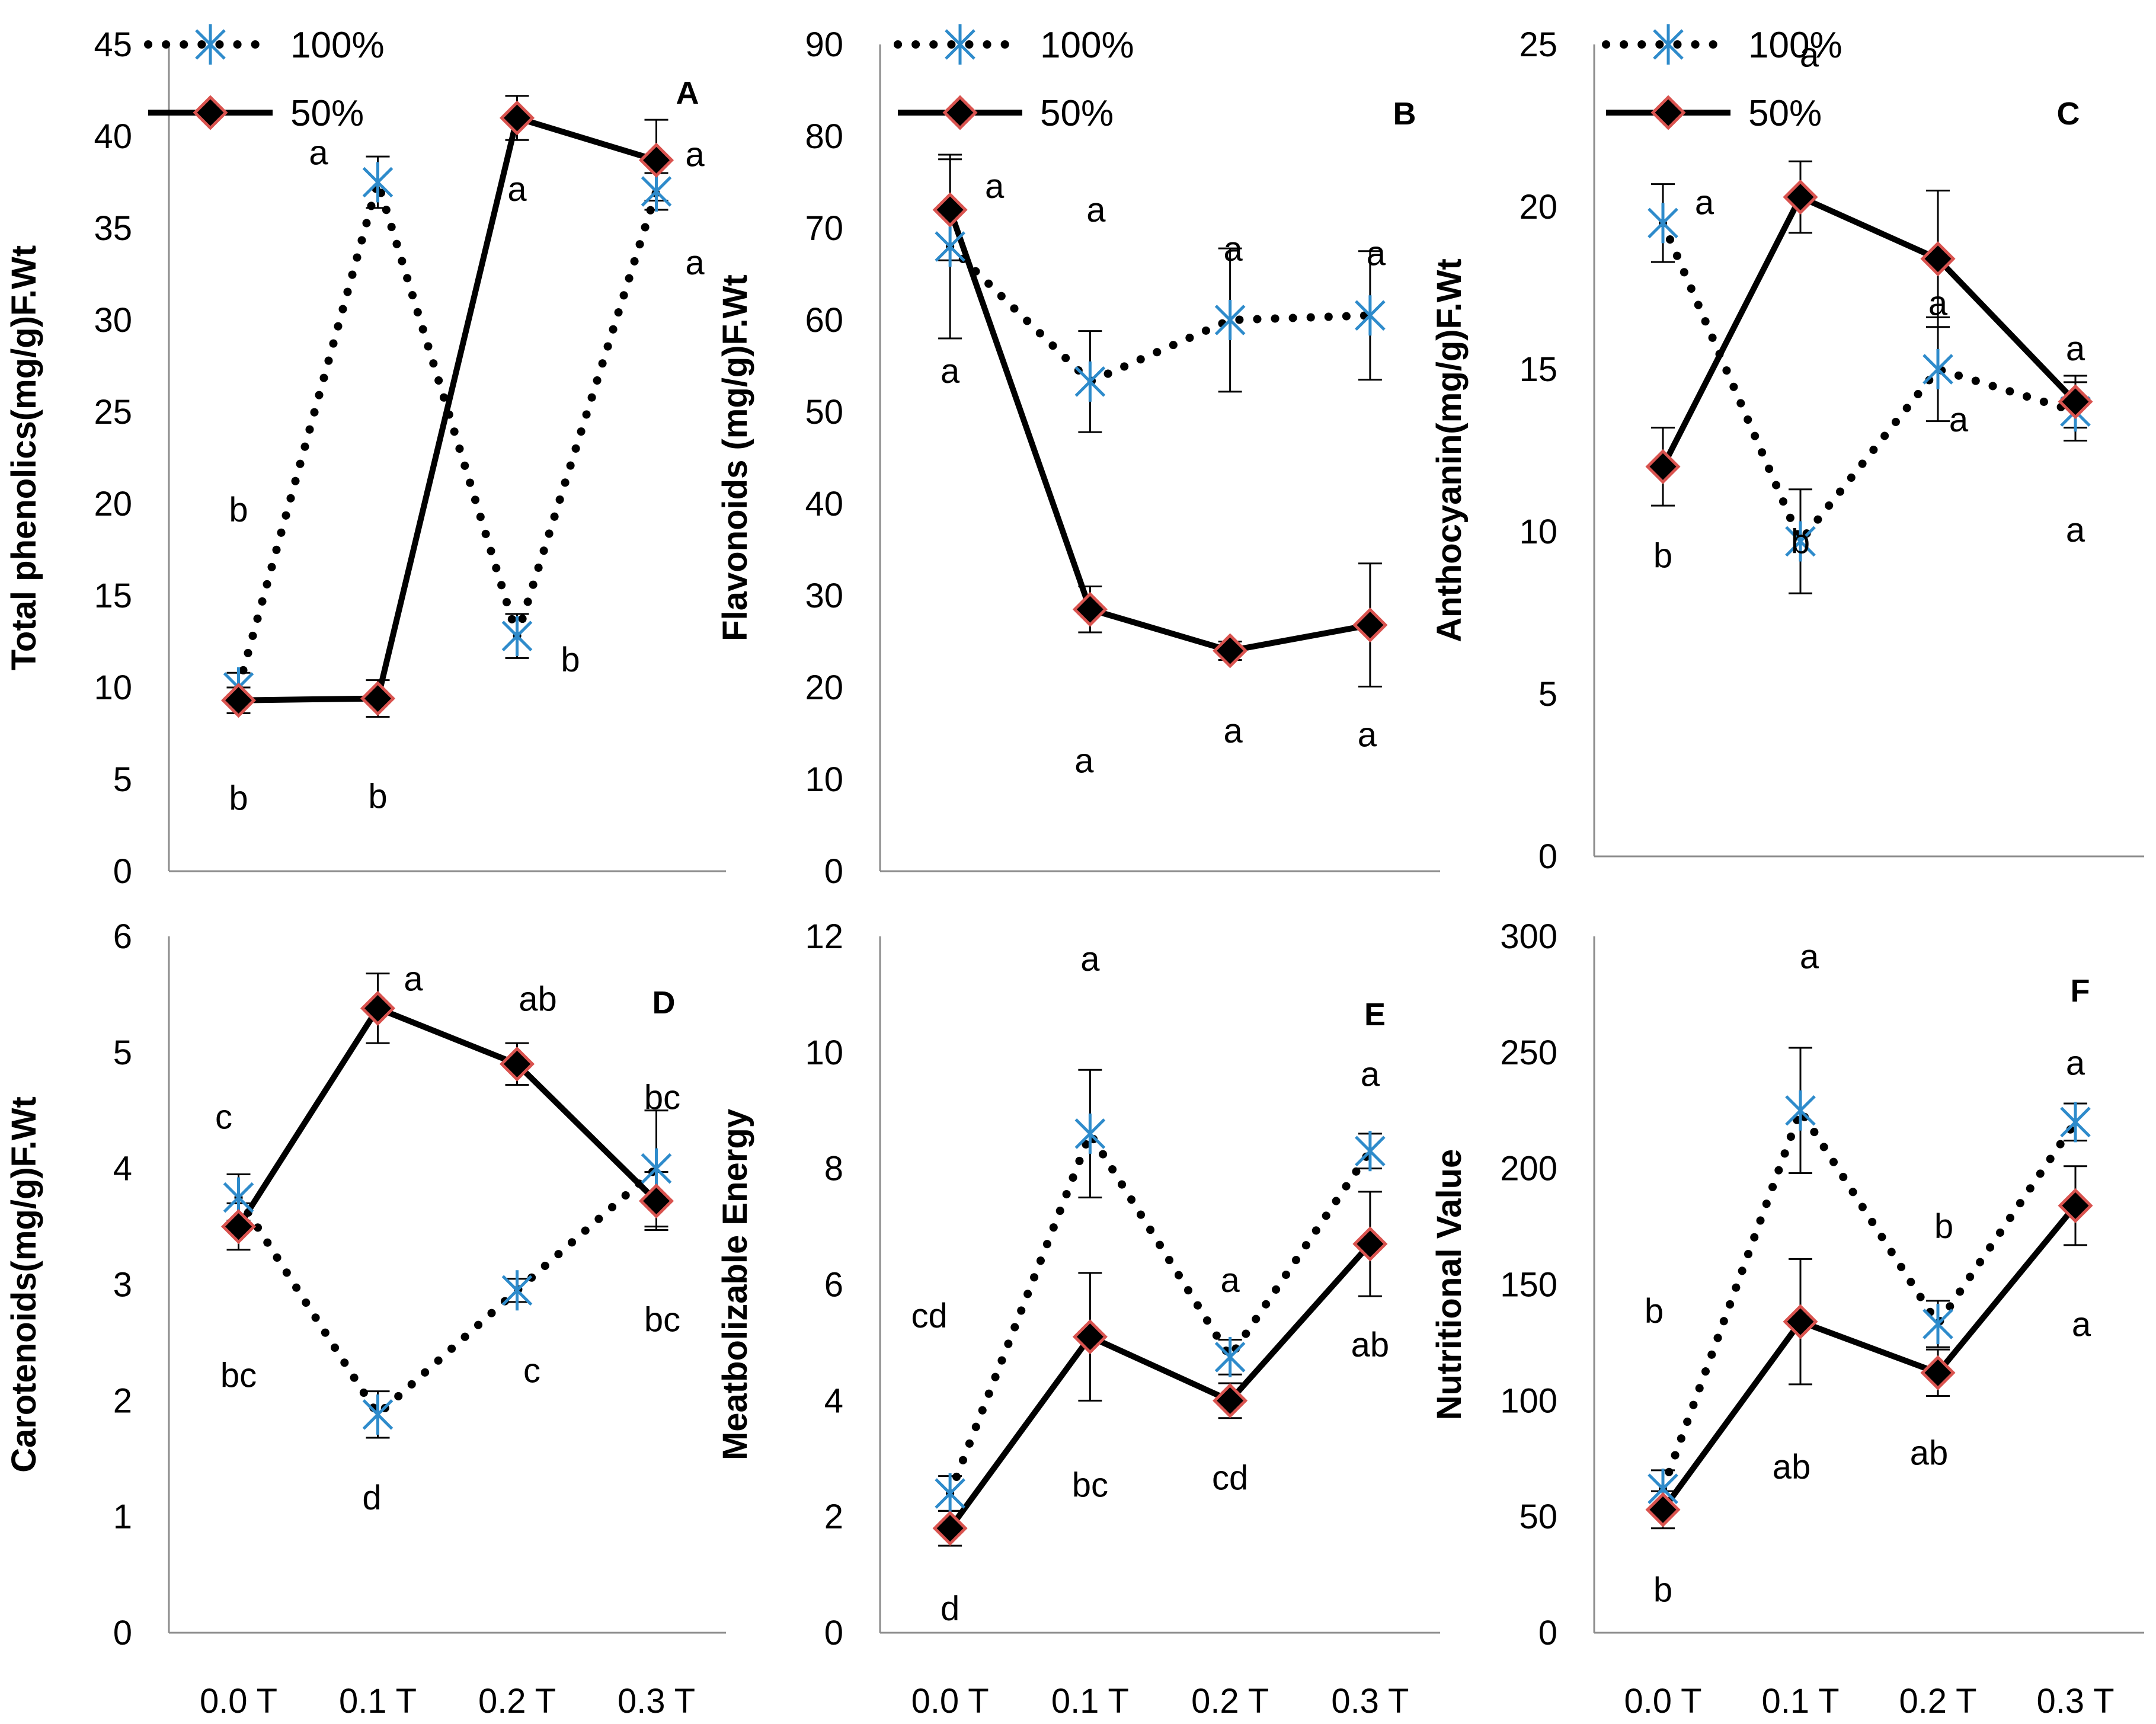  Describe the element at coordinates (834, 1517) in the screenshot. I see `y-tick-label: 2` at that location.